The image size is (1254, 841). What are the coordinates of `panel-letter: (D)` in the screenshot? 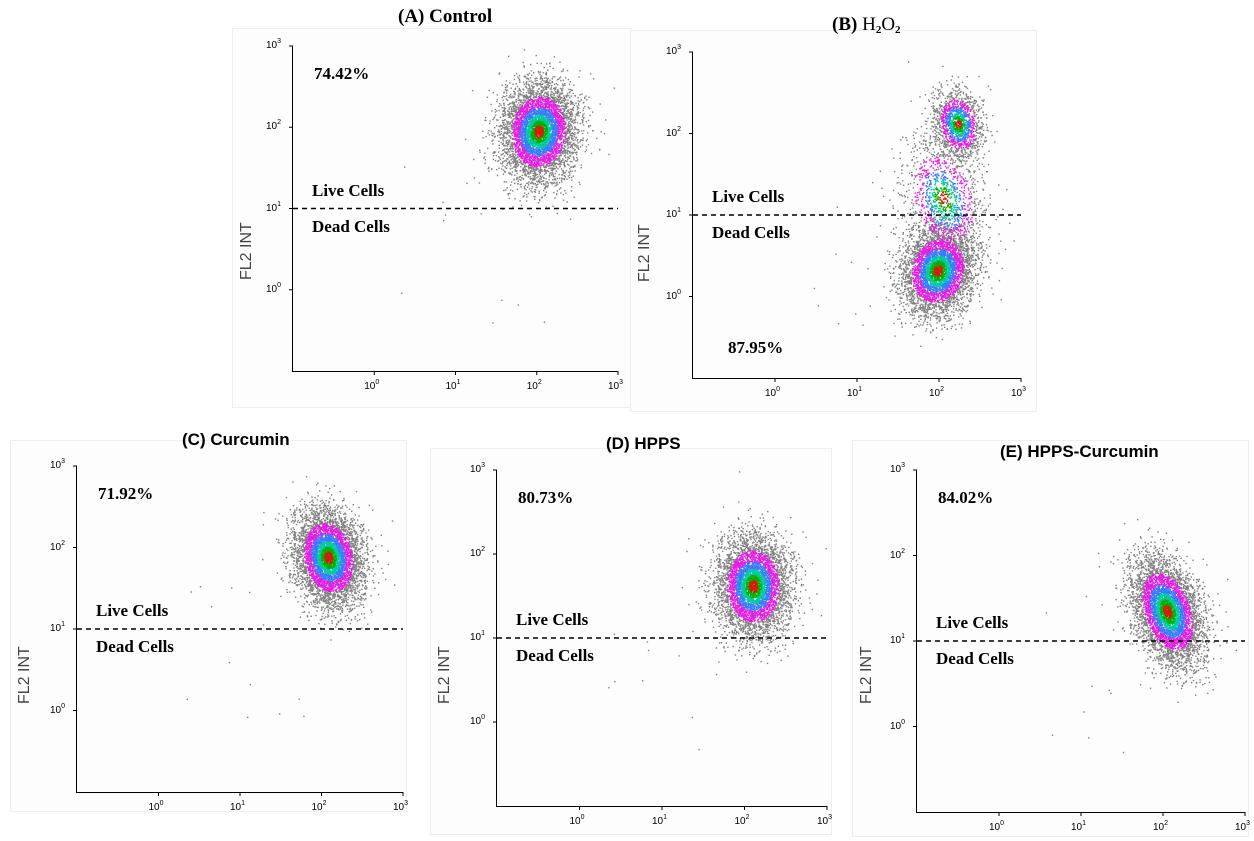 It's located at (620, 443).